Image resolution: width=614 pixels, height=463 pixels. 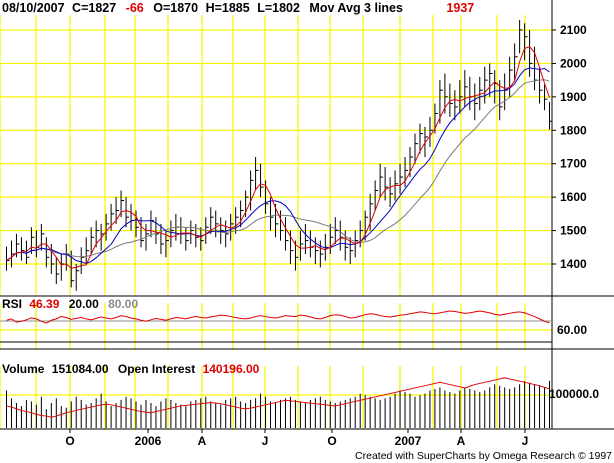 What do you see at coordinates (80, 369) in the screenshot?
I see `volume-value: 151084.00` at bounding box center [80, 369].